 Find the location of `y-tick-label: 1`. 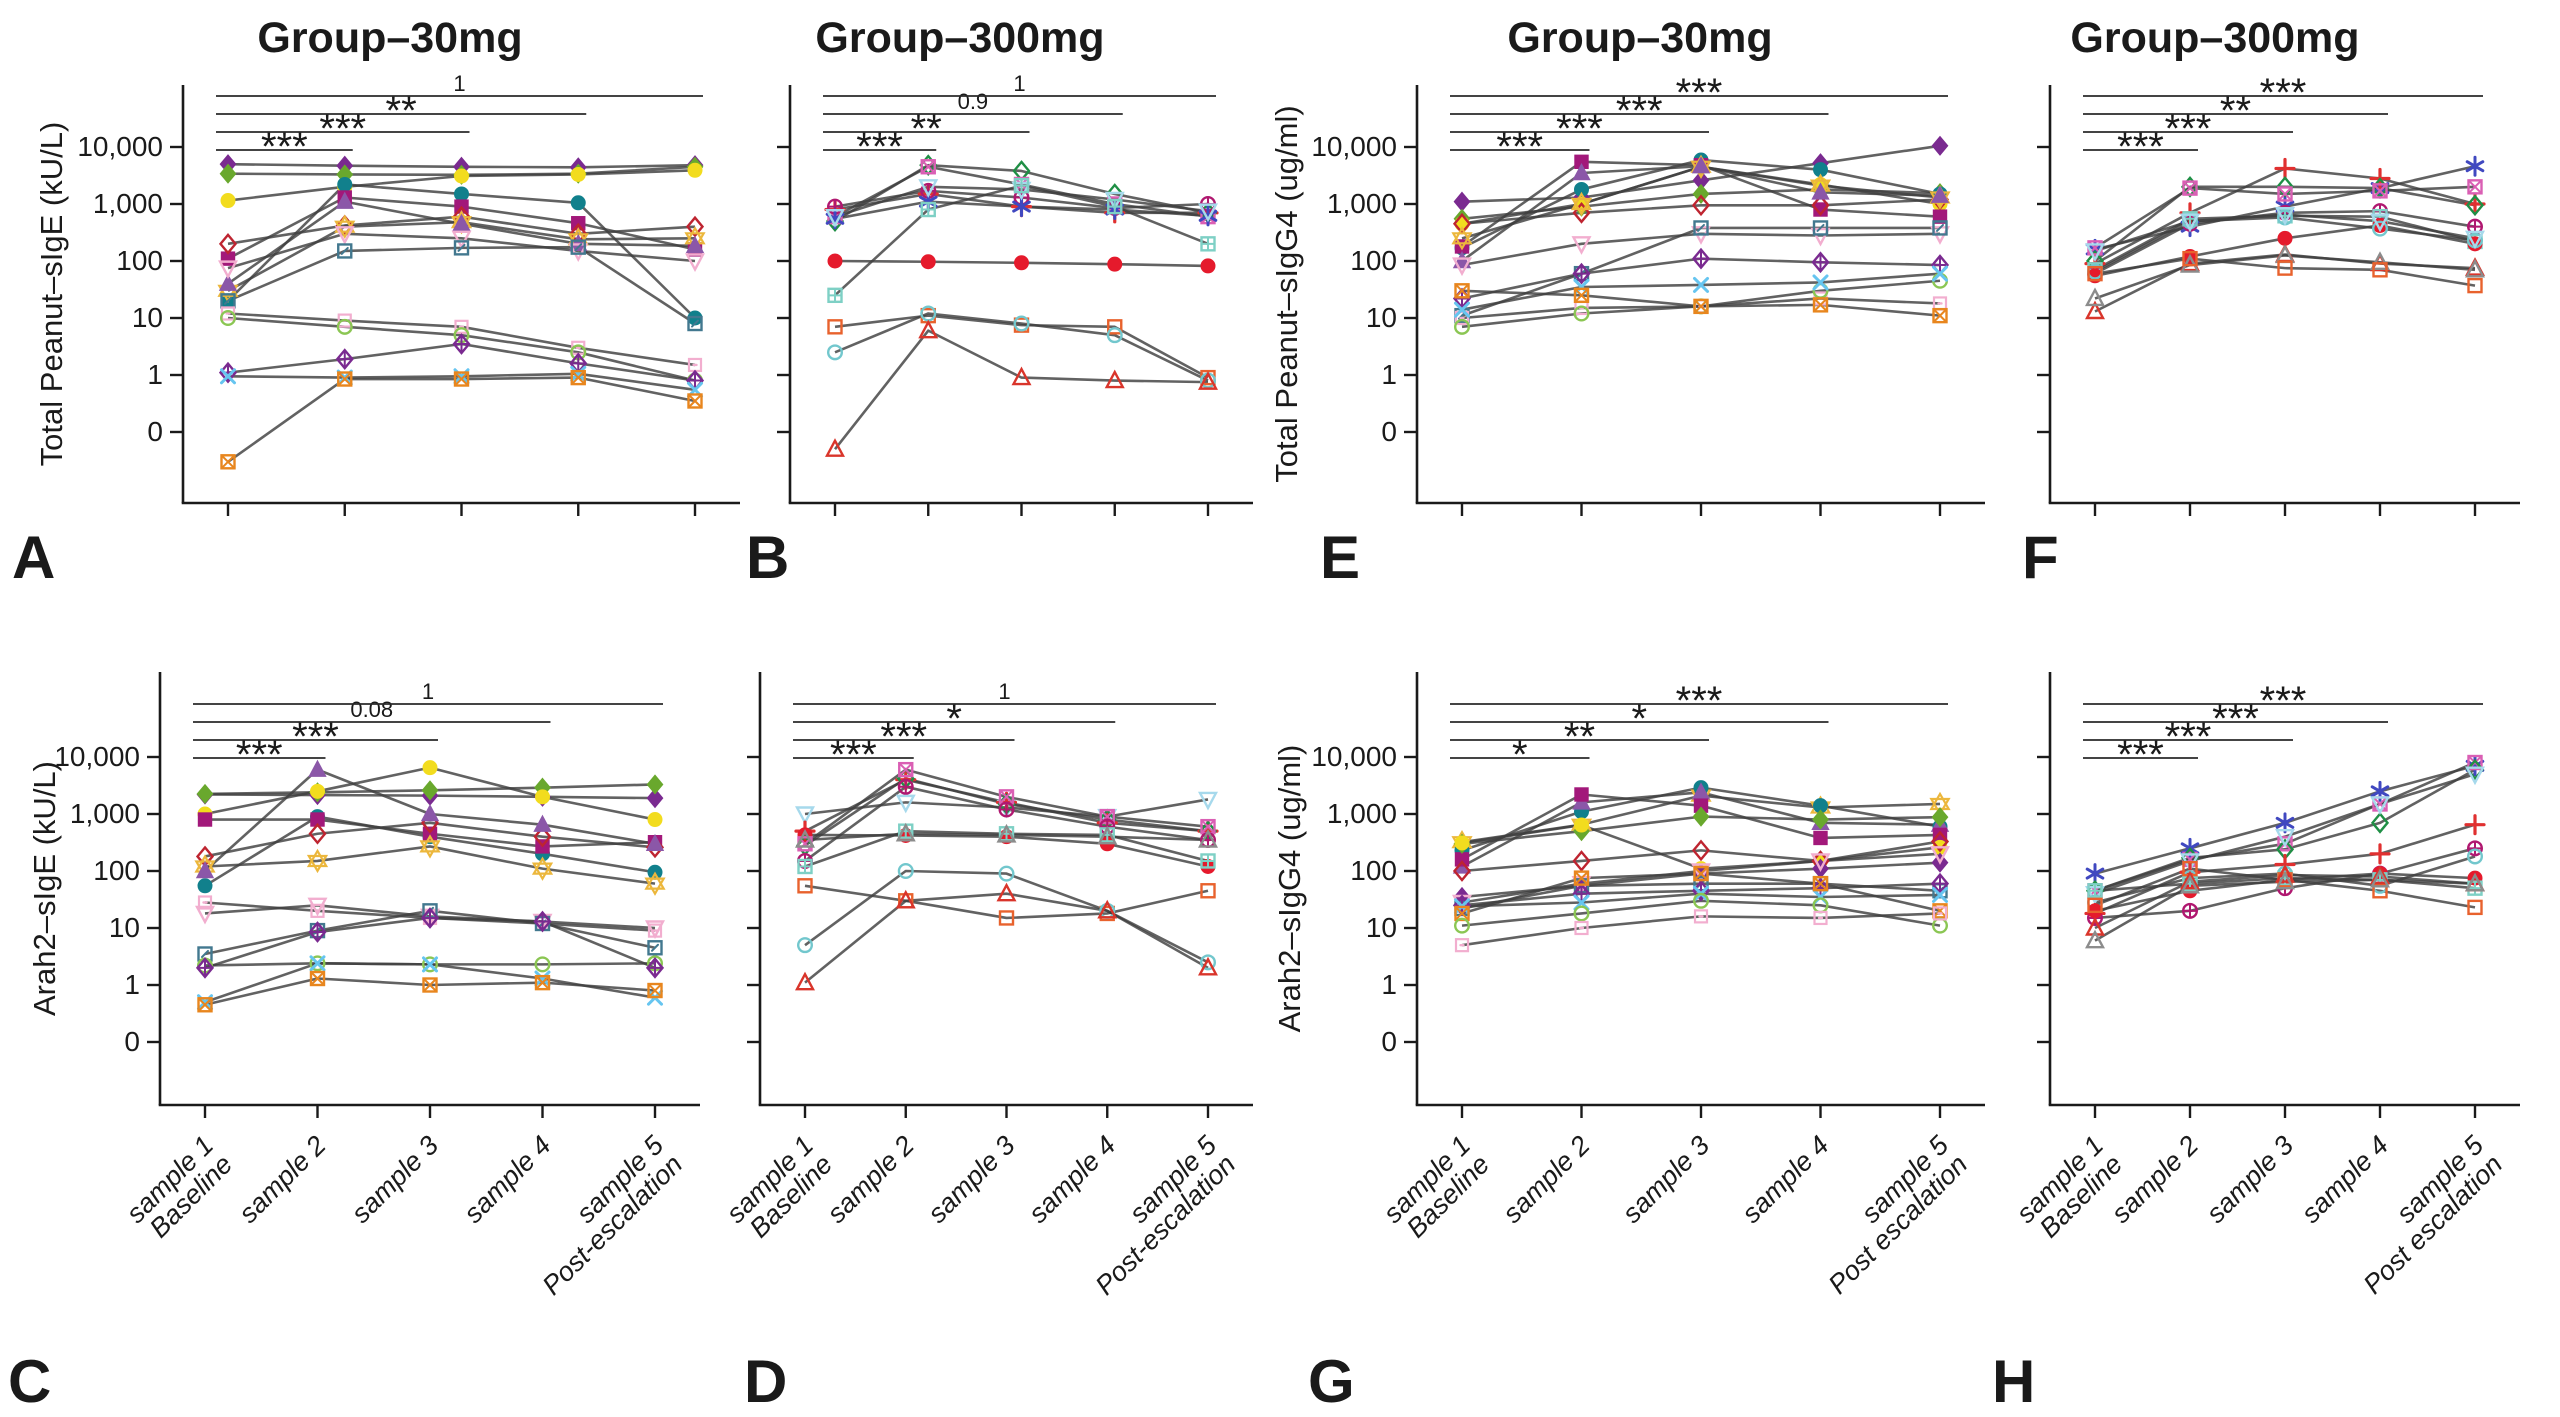

y-tick-label: 1 is located at coordinates (1389, 984).